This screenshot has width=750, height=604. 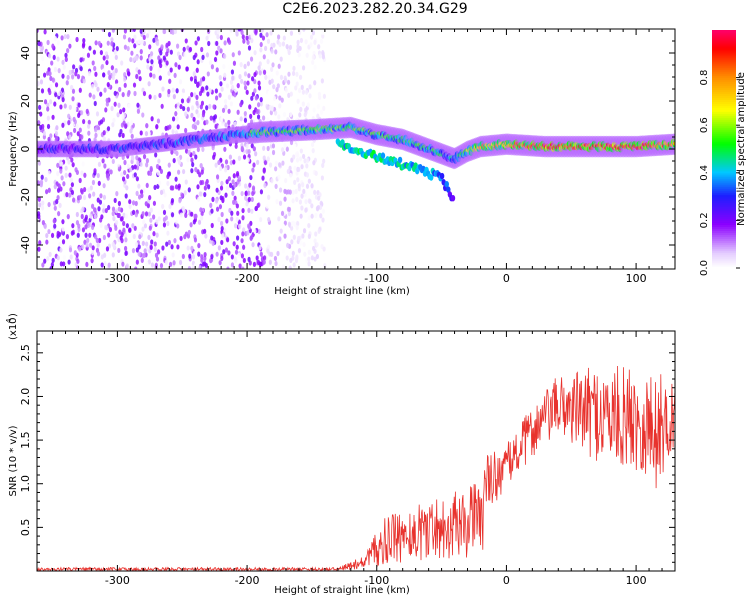 I want to click on colorbar-tick-label: 0.6, so click(x=704, y=125).